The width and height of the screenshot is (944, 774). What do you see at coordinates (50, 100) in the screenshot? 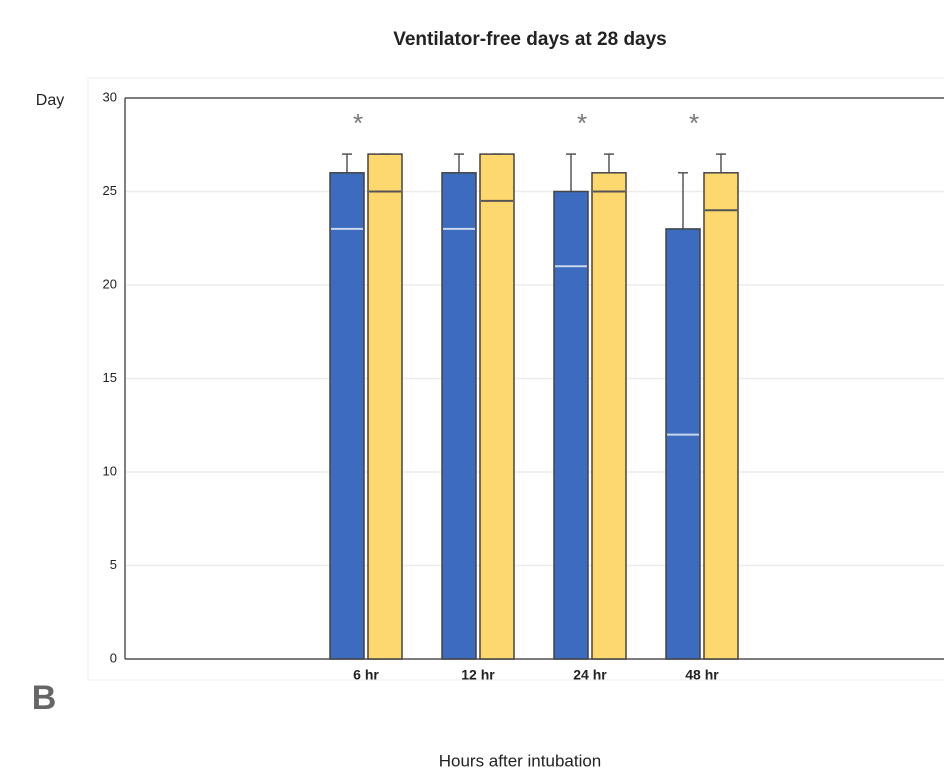
I see `y-axis-label: Day` at bounding box center [50, 100].